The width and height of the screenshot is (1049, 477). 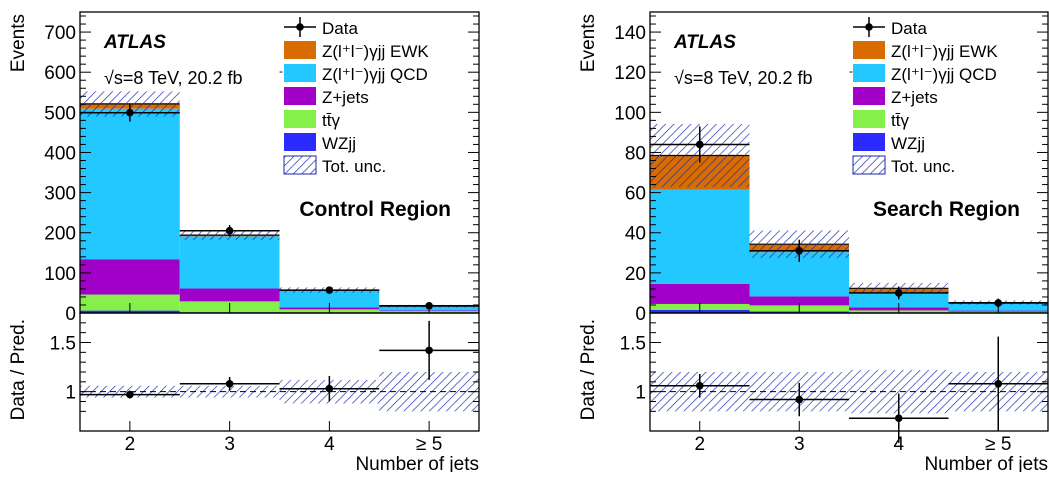 What do you see at coordinates (635, 234) in the screenshot?
I see `y-tick-label: 40` at bounding box center [635, 234].